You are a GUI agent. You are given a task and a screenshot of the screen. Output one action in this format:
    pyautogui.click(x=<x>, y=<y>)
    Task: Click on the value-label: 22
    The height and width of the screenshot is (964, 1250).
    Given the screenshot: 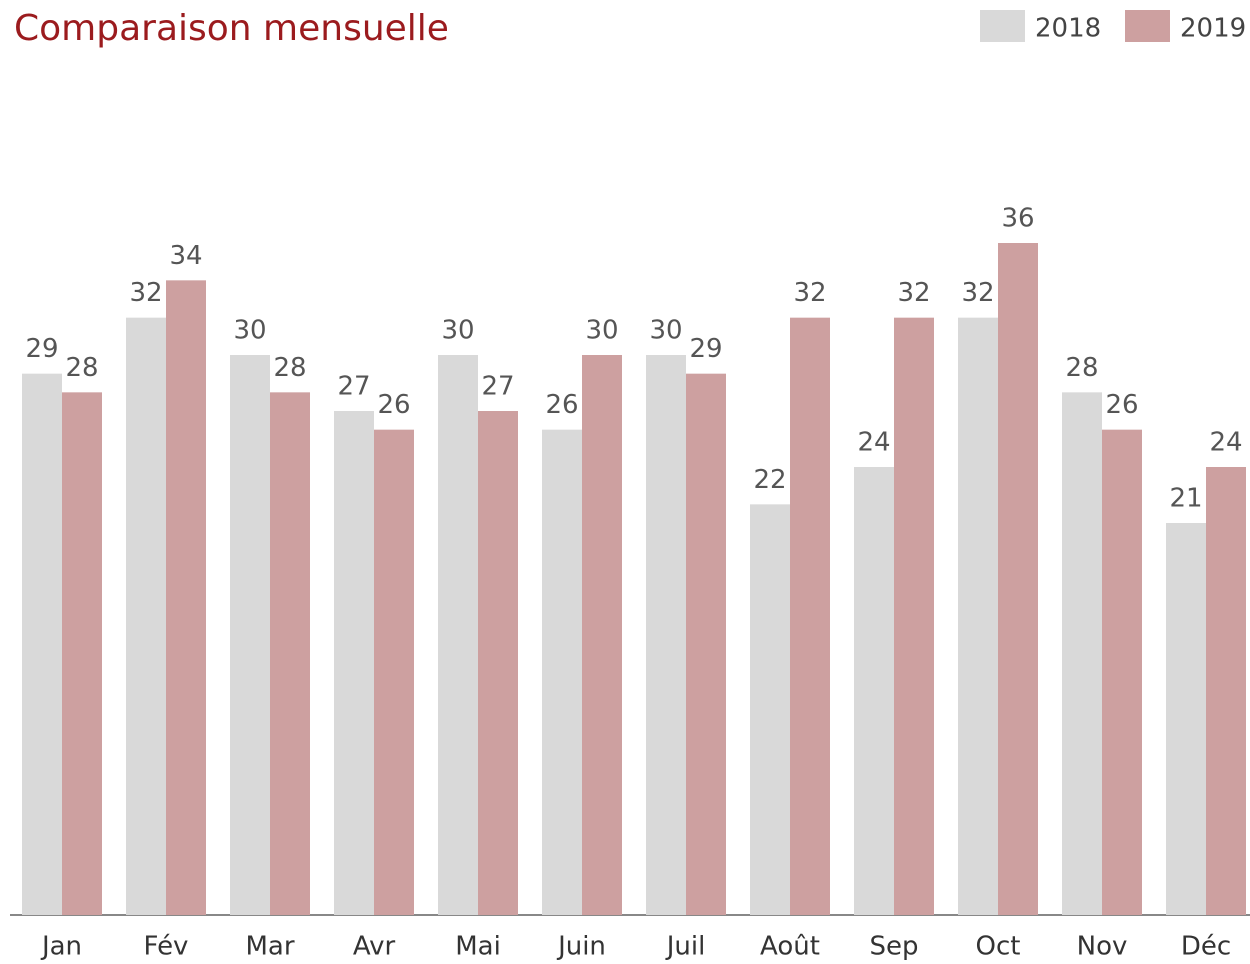 What is the action you would take?
    pyautogui.click(x=769, y=480)
    